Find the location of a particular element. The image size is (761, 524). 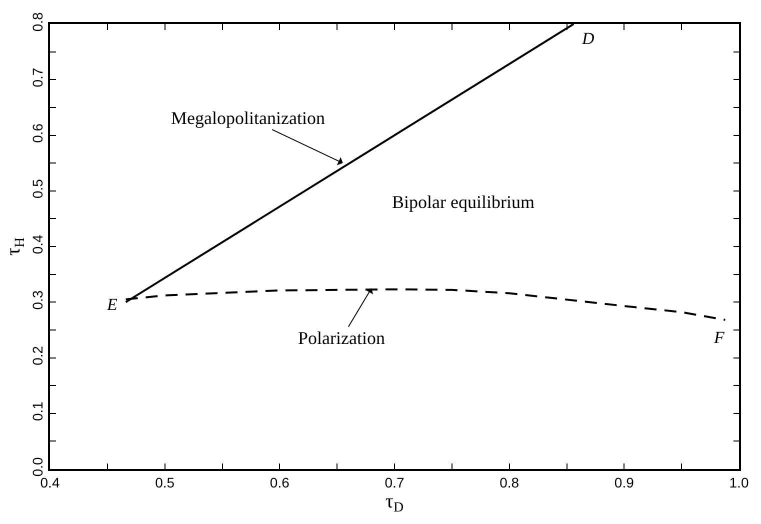

x-tick-label: 0.7 is located at coordinates (394, 482).